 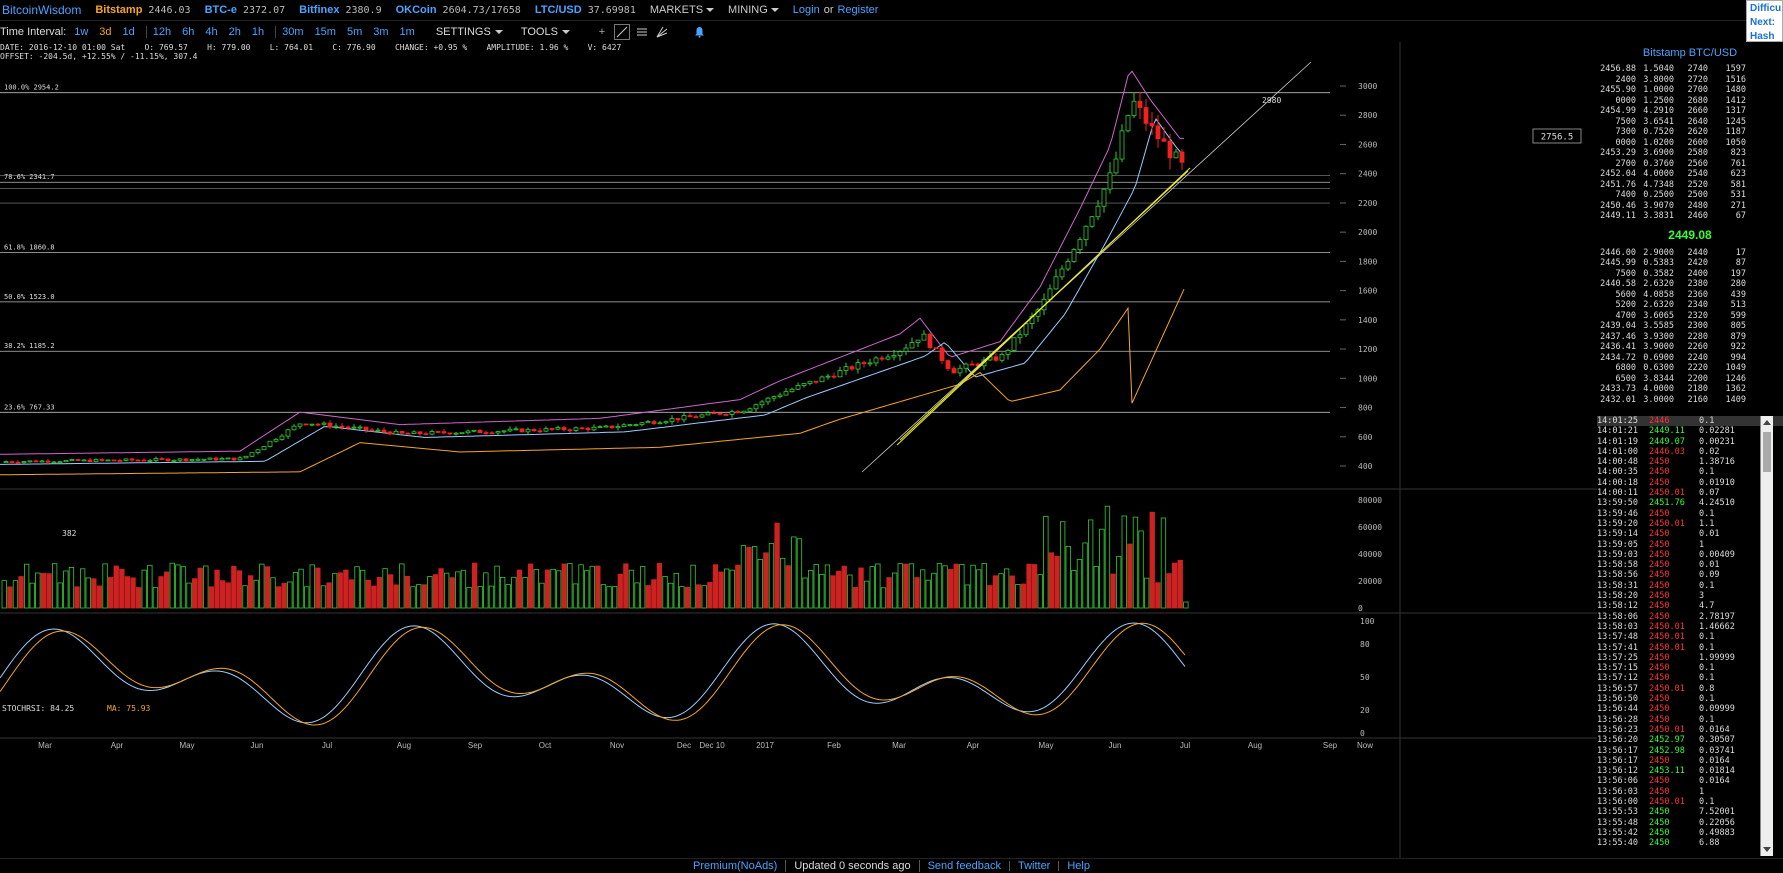 What do you see at coordinates (1690, 101) in the screenshot?
I see `orderbook-row: 0000 1.2500 2680 1412` at bounding box center [1690, 101].